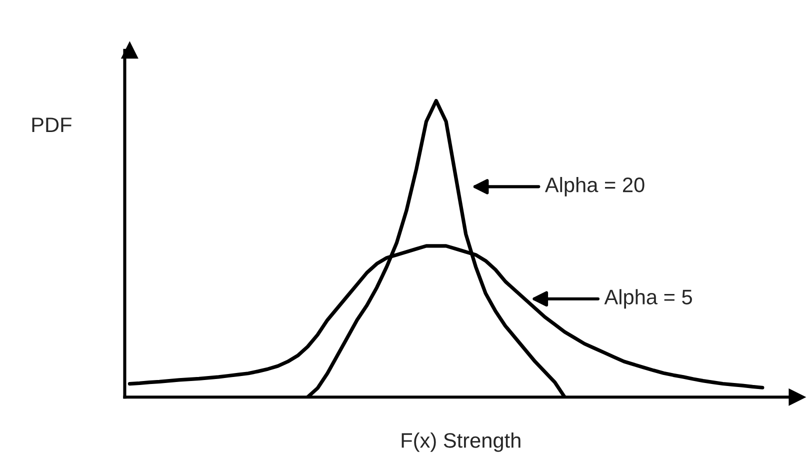 The height and width of the screenshot is (475, 810). What do you see at coordinates (52, 125) in the screenshot?
I see `y-axis-title: PDF` at bounding box center [52, 125].